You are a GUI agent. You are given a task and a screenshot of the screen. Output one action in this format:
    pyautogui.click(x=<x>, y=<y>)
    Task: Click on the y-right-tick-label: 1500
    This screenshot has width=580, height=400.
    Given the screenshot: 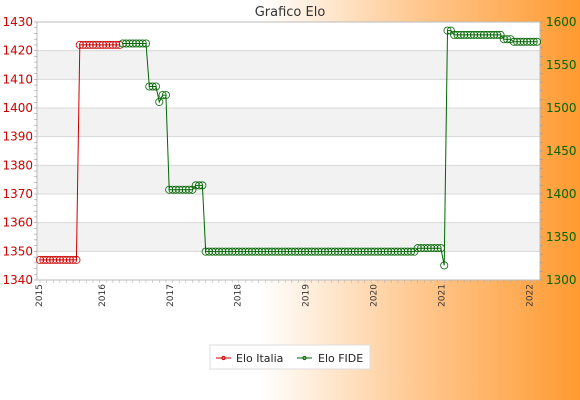 What is the action you would take?
    pyautogui.click(x=561, y=108)
    